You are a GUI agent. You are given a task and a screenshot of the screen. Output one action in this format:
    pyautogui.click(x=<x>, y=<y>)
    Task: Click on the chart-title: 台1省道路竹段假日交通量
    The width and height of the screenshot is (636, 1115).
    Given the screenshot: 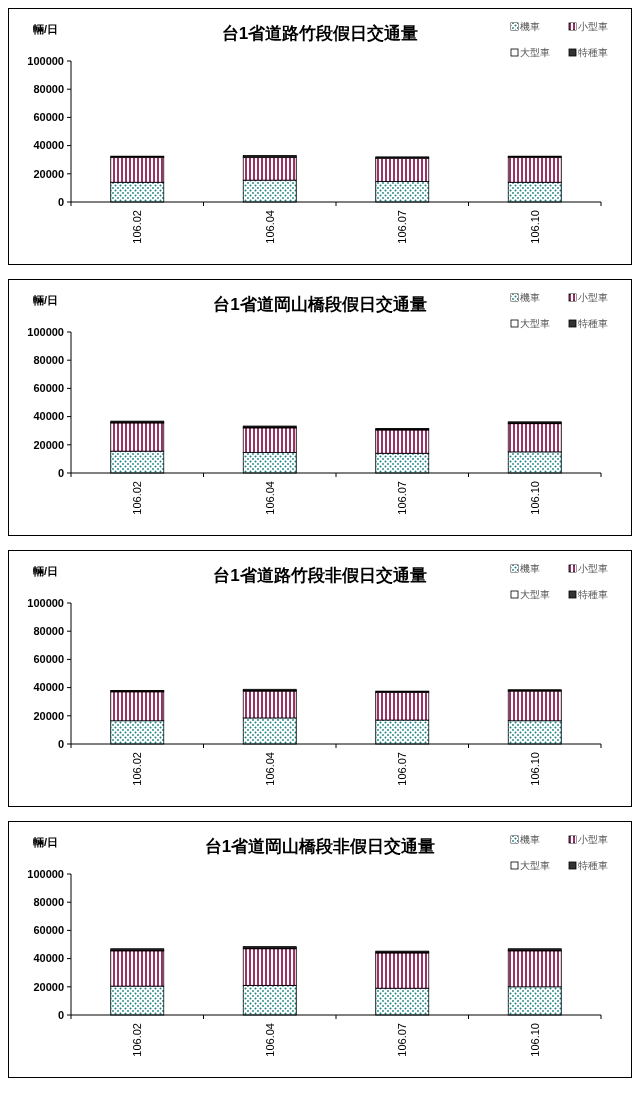 What is the action you would take?
    pyautogui.click(x=320, y=33)
    